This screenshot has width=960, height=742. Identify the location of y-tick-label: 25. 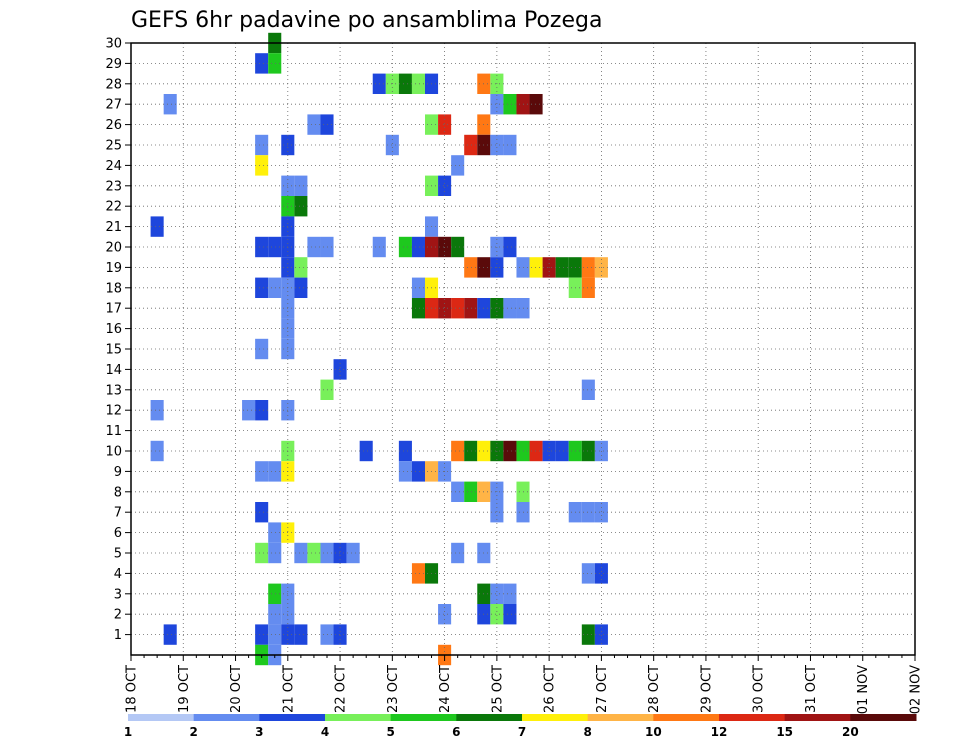
(113, 146).